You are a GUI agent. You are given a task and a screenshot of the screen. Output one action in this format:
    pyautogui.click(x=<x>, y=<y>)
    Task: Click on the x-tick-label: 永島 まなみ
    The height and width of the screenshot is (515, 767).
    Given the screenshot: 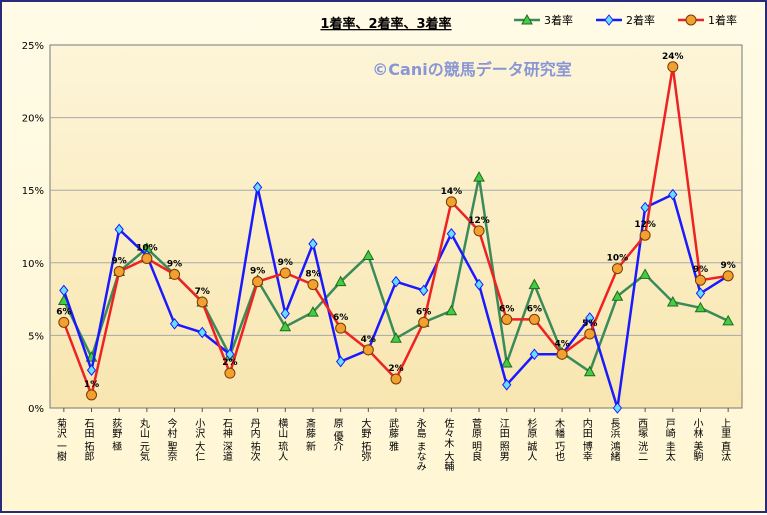 What is the action you would take?
    pyautogui.click(x=420, y=444)
    